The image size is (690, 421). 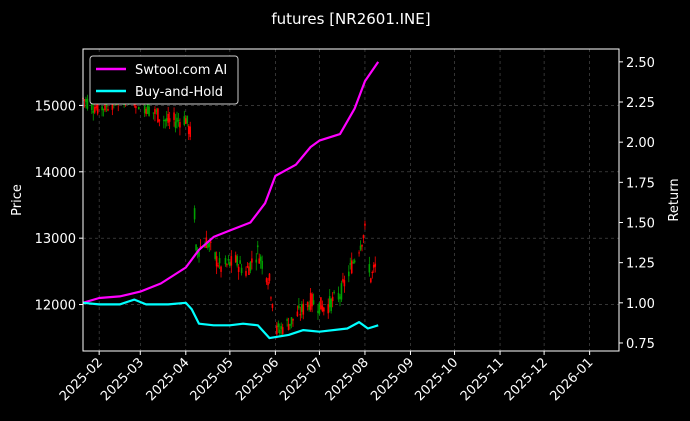 I want to click on legend-label-swtool-ai: Swtool.com AI, so click(x=181, y=70).